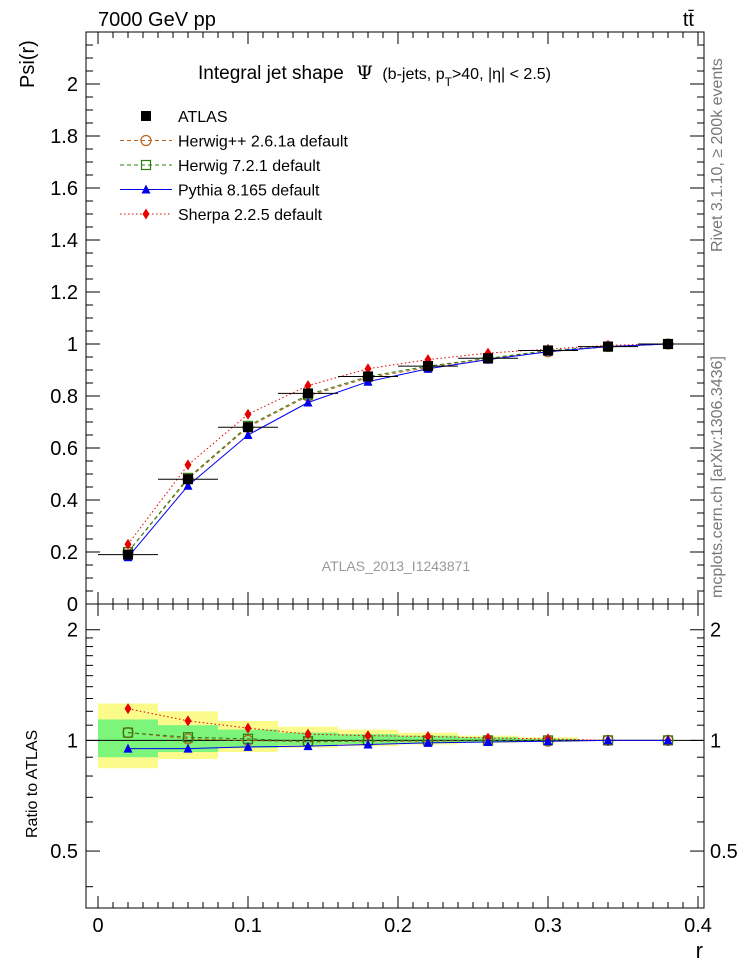 The height and width of the screenshot is (972, 746). What do you see at coordinates (271, 73) in the screenshot?
I see `plot-title-main: Integral jet shape` at bounding box center [271, 73].